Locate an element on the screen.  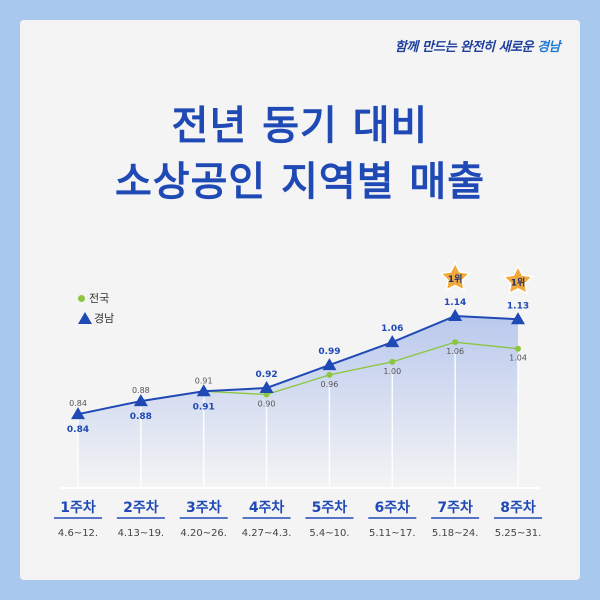
week-label: 3주차 is located at coordinates (204, 508).